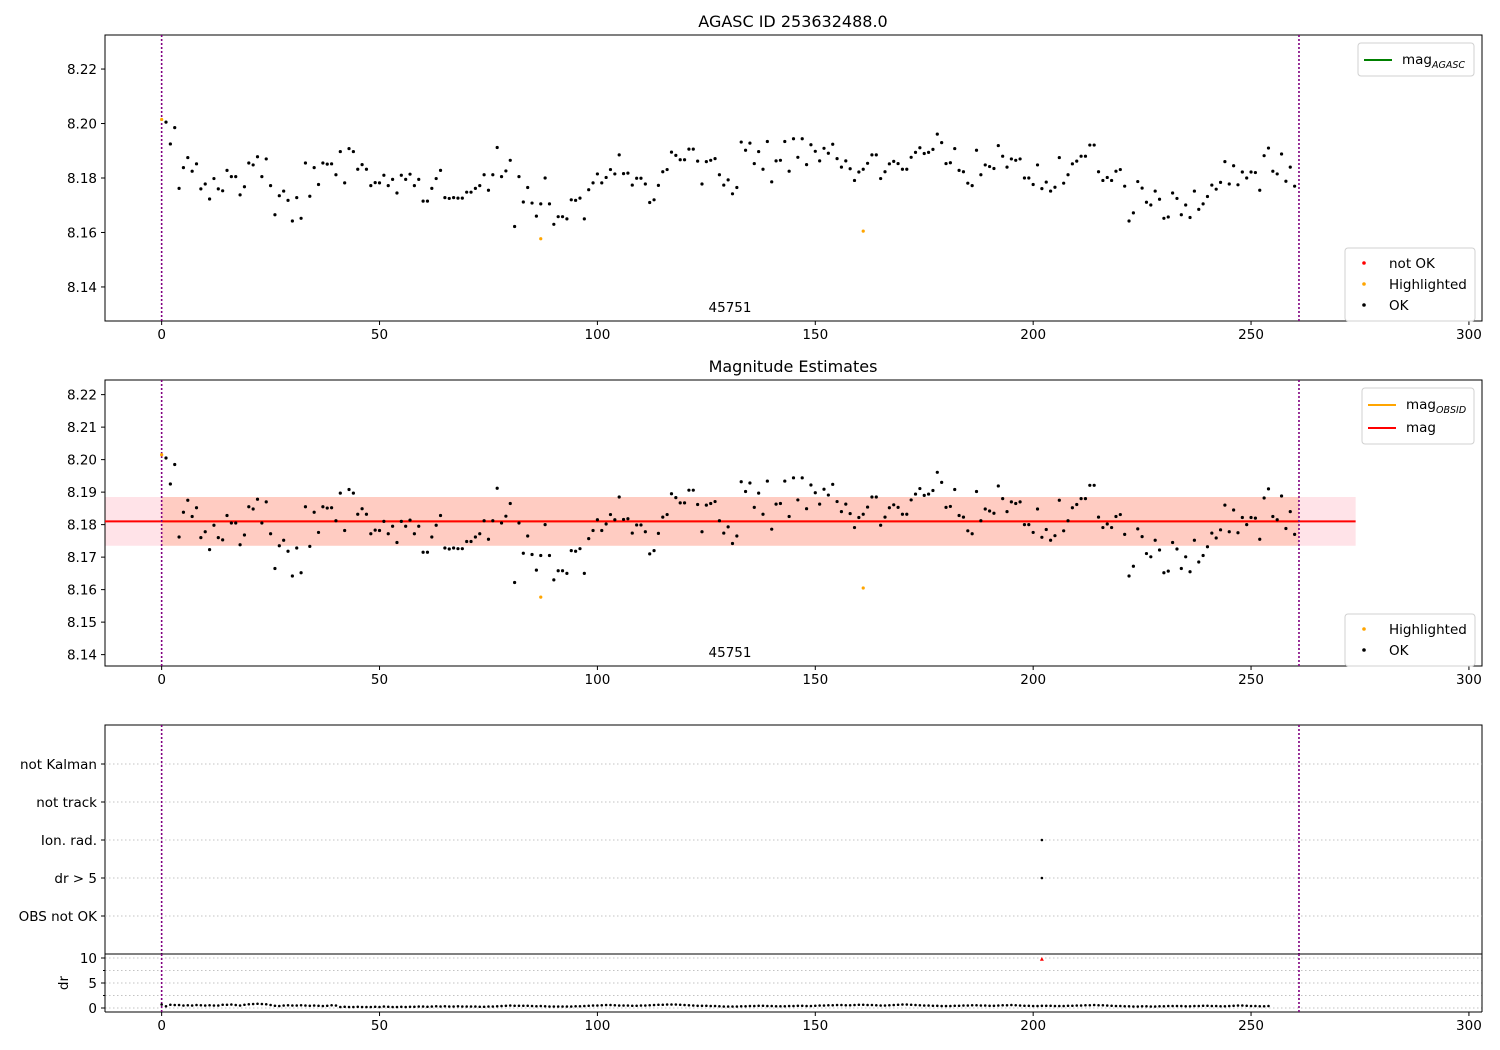  I want to click on highlighted-point, so click(541, 597).